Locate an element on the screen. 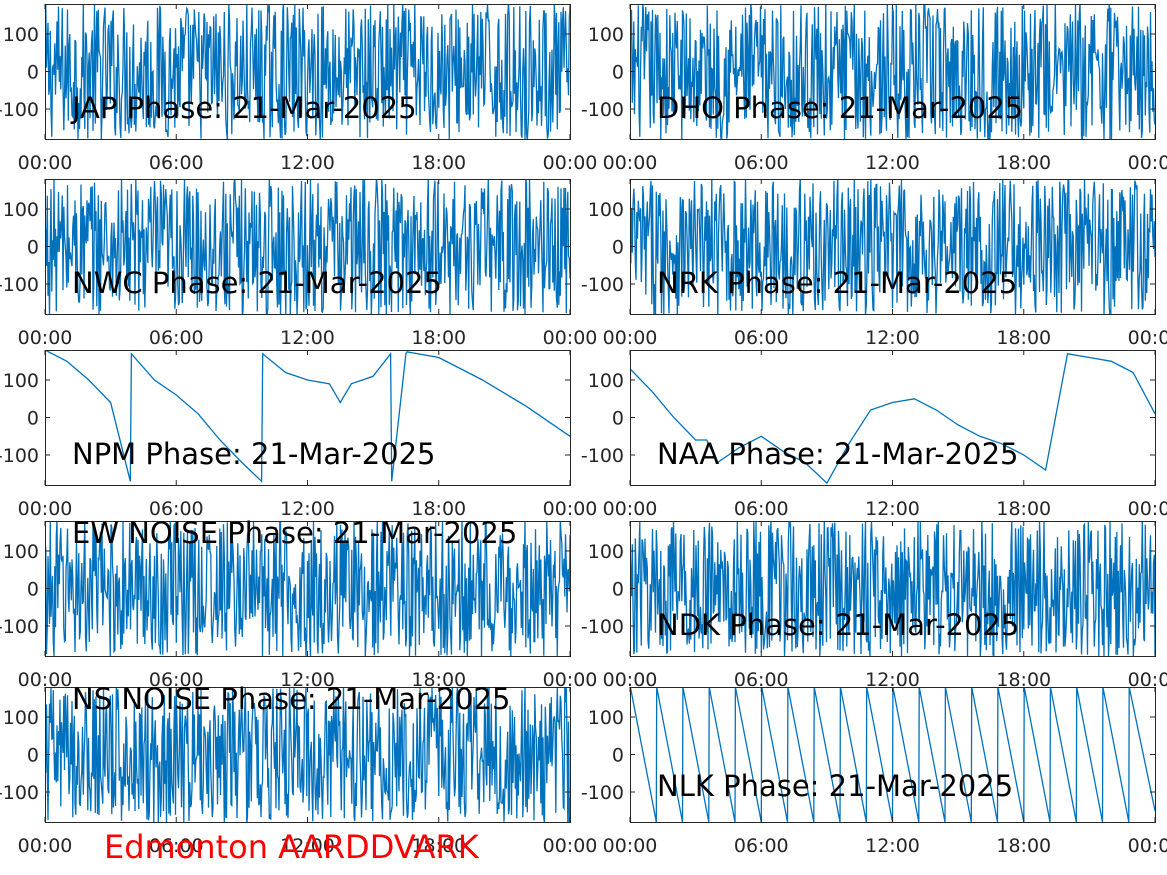  panel-title: NLK Phase: 21-Mar-2025 is located at coordinates (835, 786).